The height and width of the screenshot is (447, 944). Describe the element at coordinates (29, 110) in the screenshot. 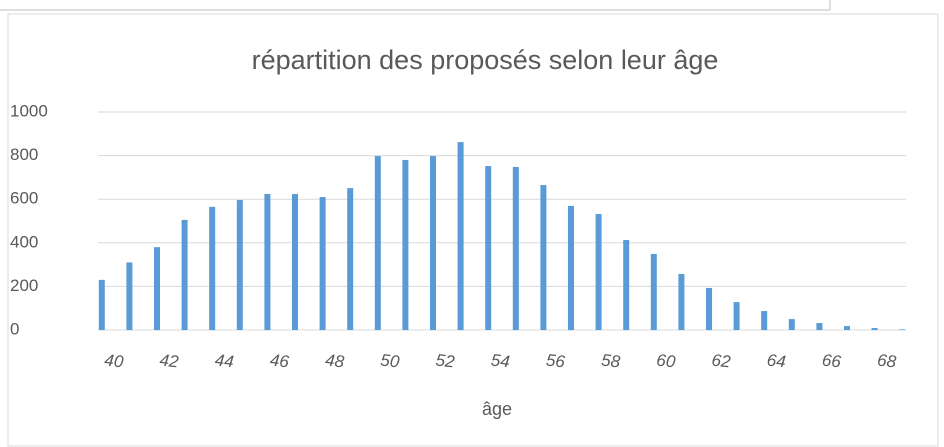

I see `y-tick-label: 1000` at that location.